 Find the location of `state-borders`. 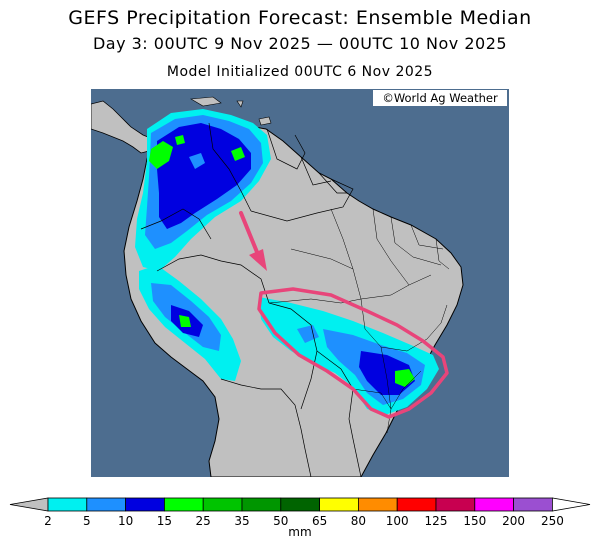

state-borders is located at coordinates (359, 321).